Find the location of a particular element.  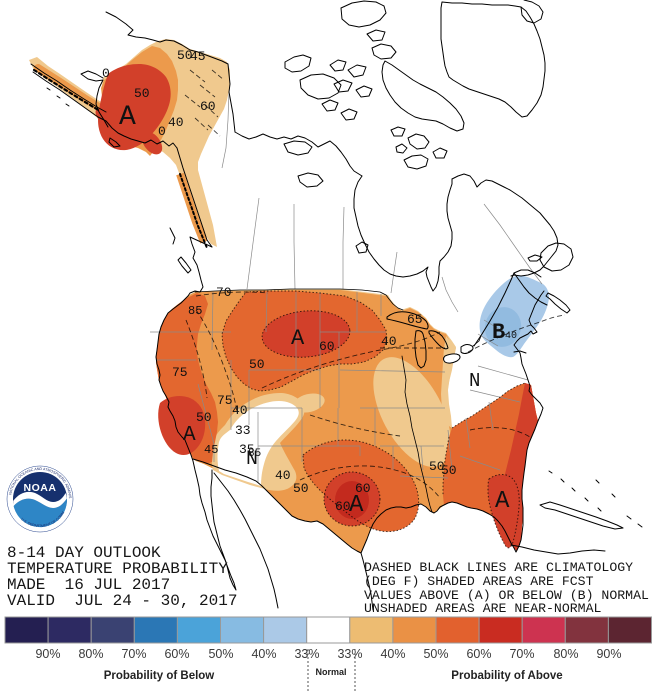

svg-text: (DEG F) SHADED AREAS ARE FCST is located at coordinates (479, 581).